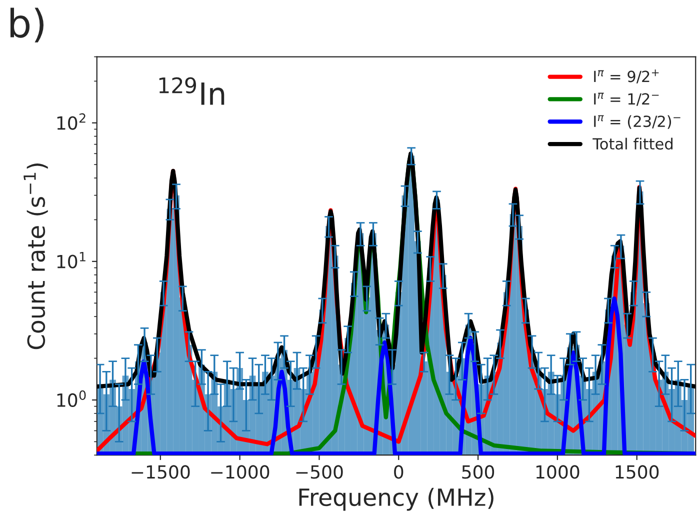 The height and width of the screenshot is (516, 697). What do you see at coordinates (36, 256) in the screenshot?
I see `y-axis-title: Count rate (s$^{−1}$)` at bounding box center [36, 256].